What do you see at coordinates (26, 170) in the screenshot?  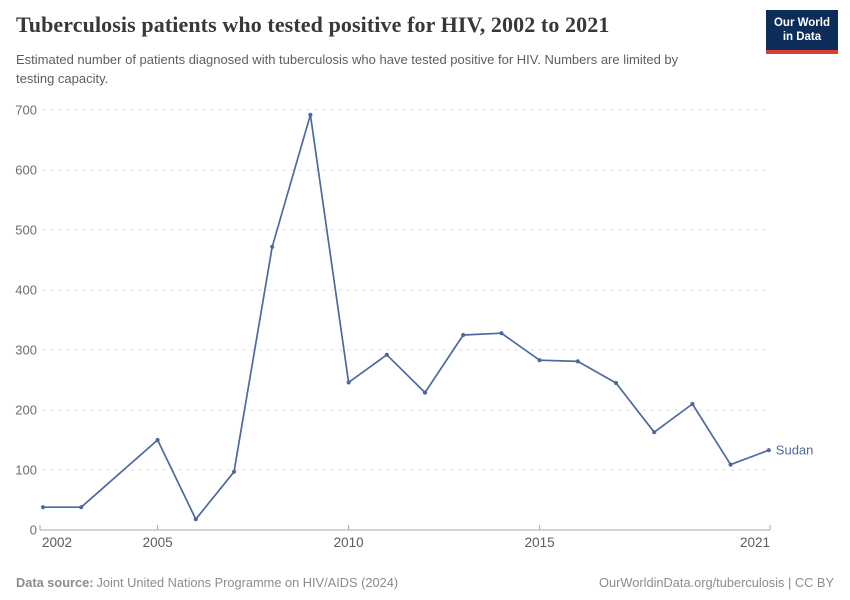 I see `y-axis-label: 600` at bounding box center [26, 170].